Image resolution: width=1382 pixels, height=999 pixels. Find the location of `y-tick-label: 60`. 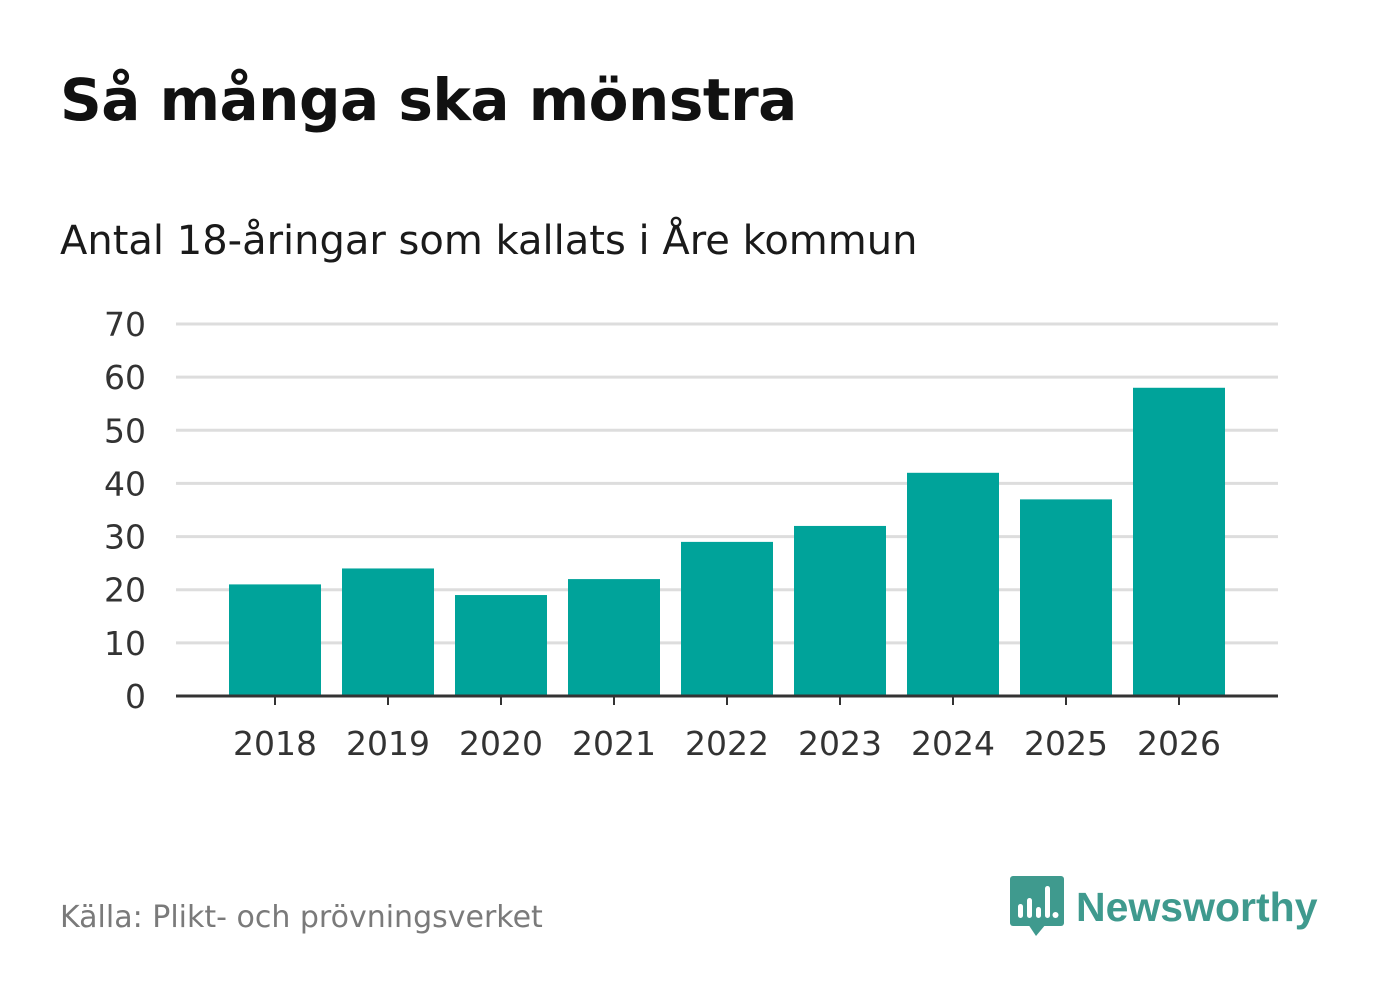

y-tick-label: 60 is located at coordinates (125, 377).